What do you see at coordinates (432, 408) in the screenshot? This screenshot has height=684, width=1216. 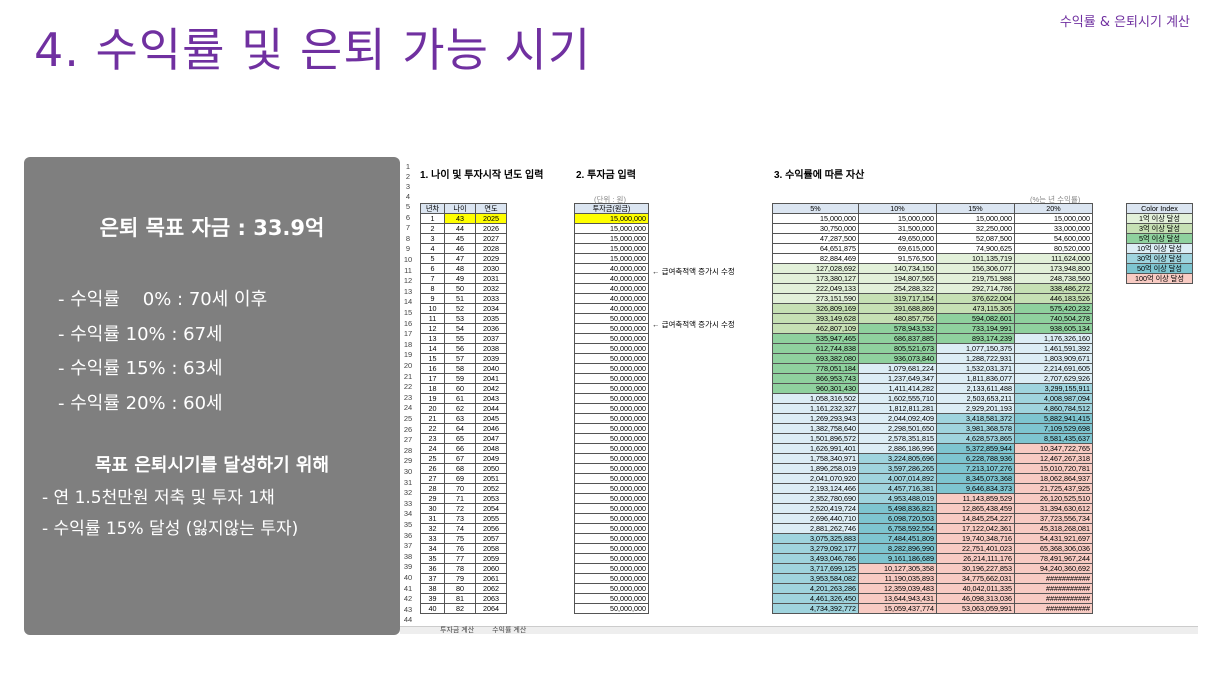 I see `table-cell: 20` at bounding box center [432, 408].